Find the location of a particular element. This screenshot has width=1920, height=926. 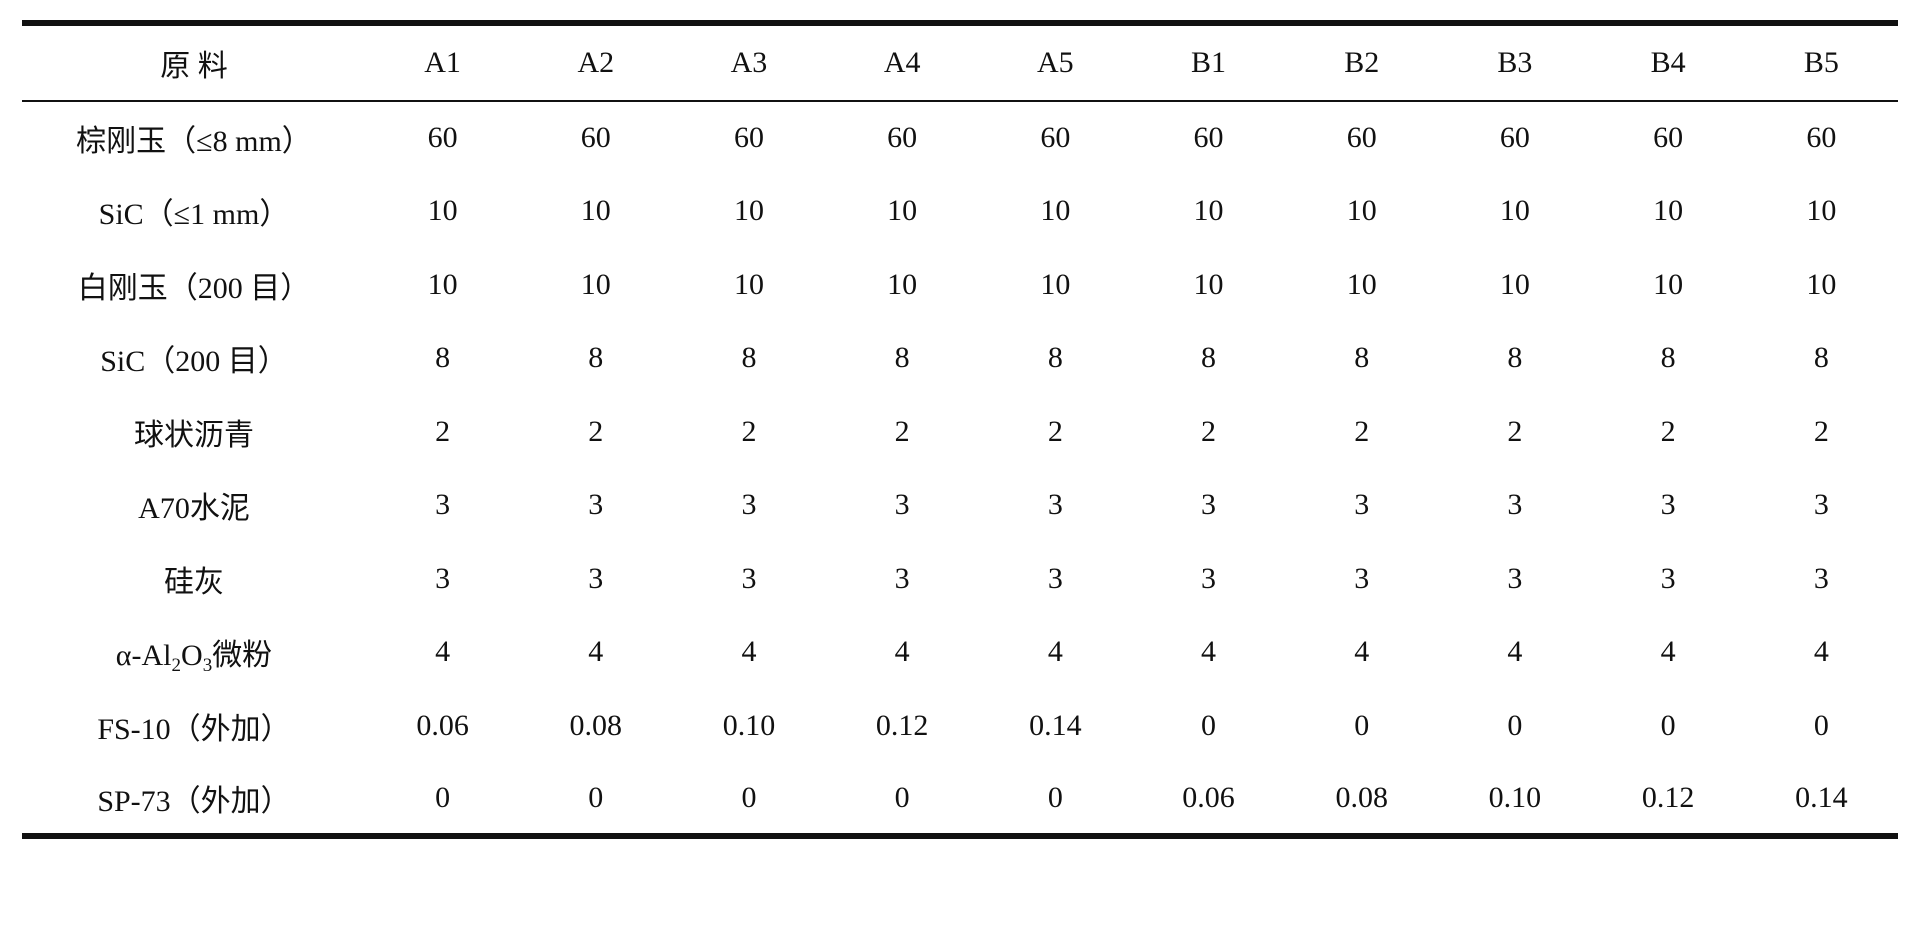

label-part: O is located at coordinates (192, 656).